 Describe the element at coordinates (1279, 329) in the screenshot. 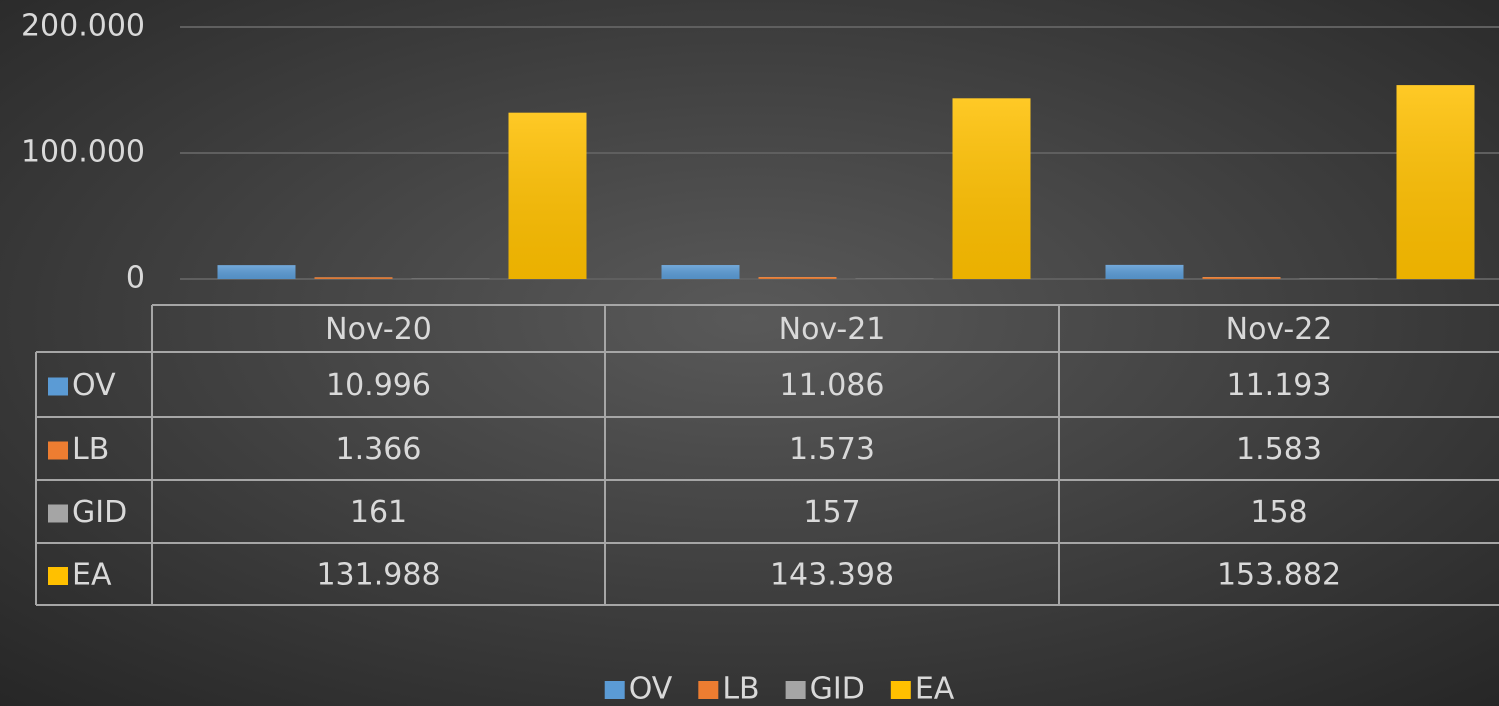

I see `table-header: Nov-22` at that location.